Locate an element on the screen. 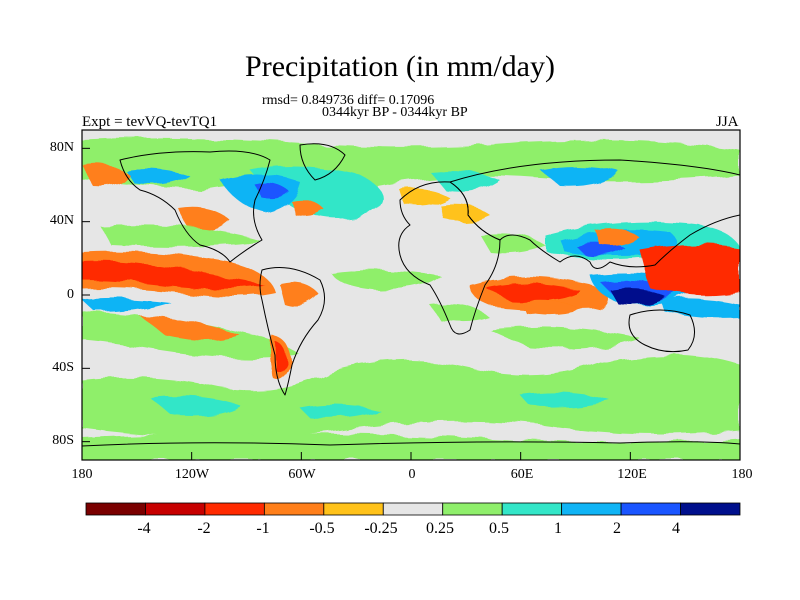 The height and width of the screenshot is (600, 800). field-north-atlantic-blue is located at coordinates (372, 189).